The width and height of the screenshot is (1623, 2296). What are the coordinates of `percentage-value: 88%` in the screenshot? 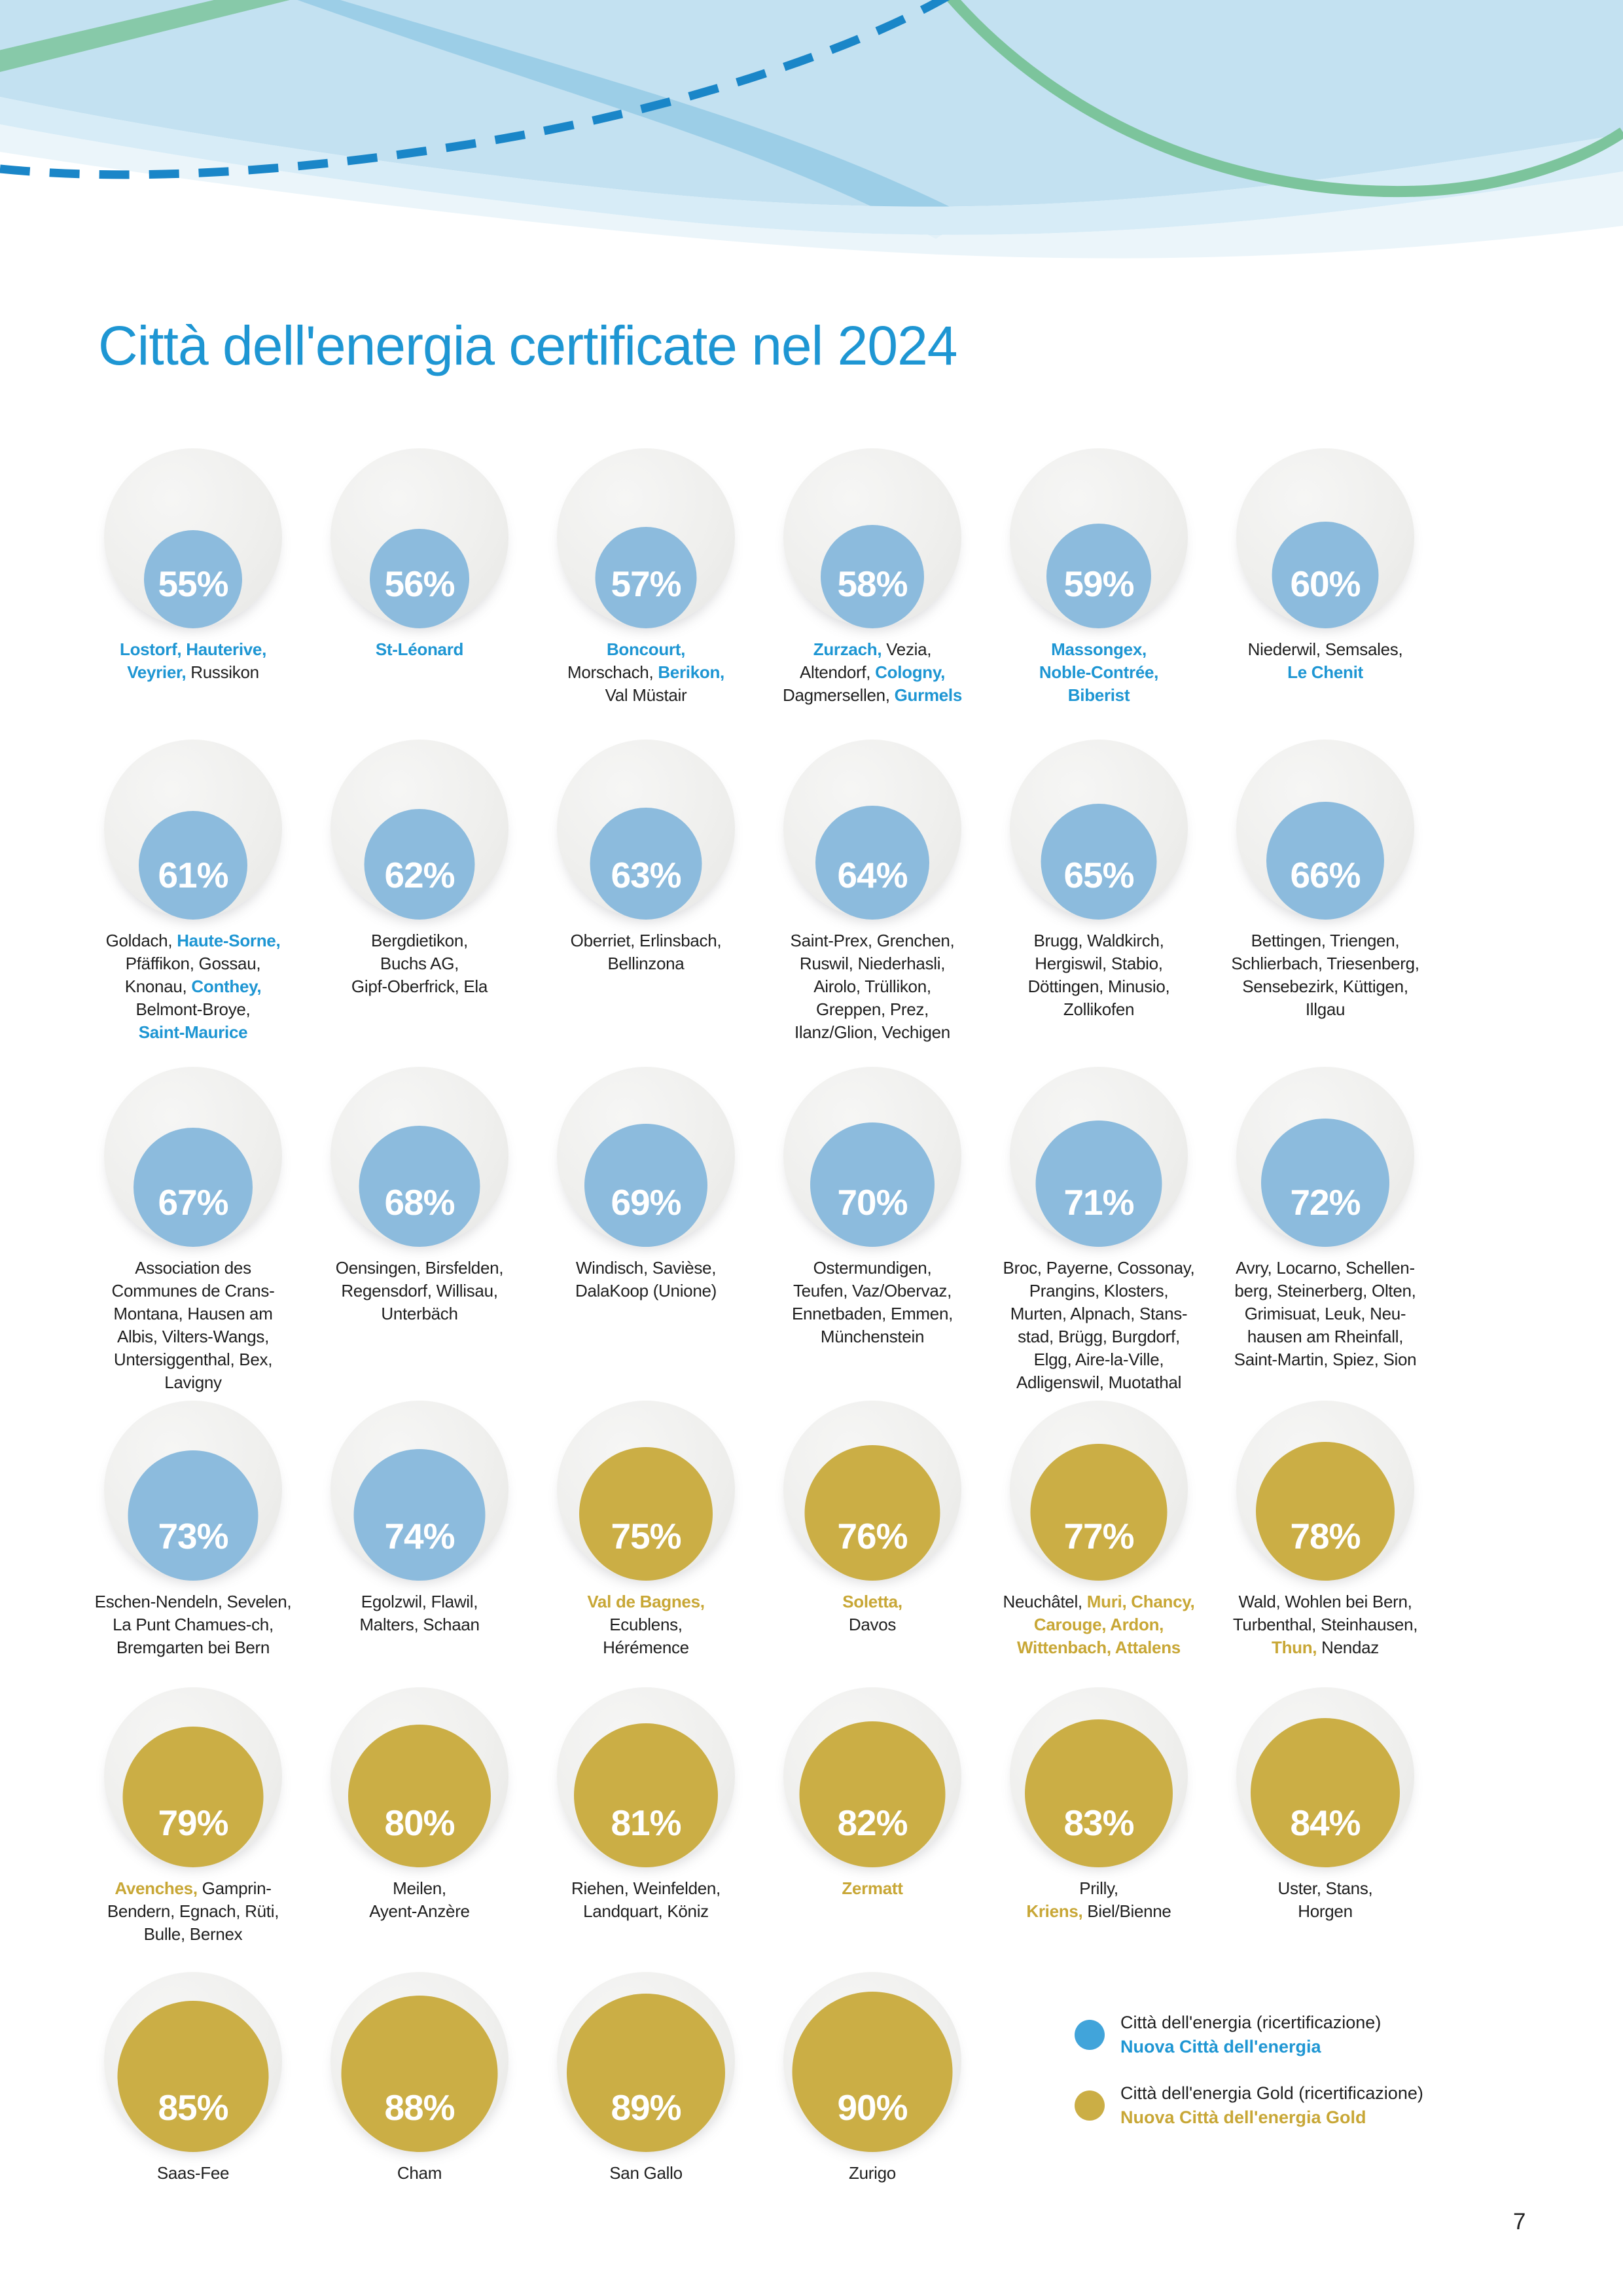 It's located at (419, 2107).